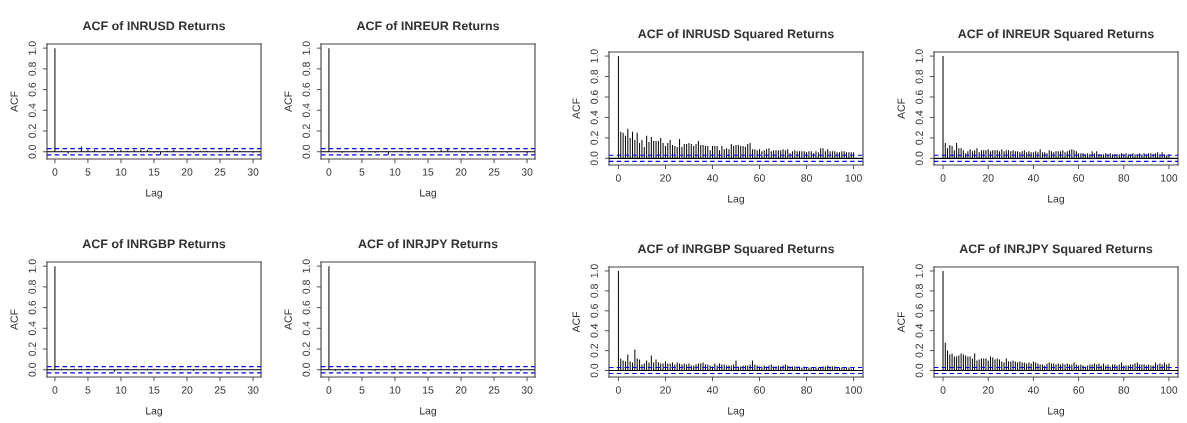 This screenshot has height=423, width=1187. What do you see at coordinates (1056, 250) in the screenshot?
I see `chart-title: ACF of INRJPY Squared Returns` at bounding box center [1056, 250].